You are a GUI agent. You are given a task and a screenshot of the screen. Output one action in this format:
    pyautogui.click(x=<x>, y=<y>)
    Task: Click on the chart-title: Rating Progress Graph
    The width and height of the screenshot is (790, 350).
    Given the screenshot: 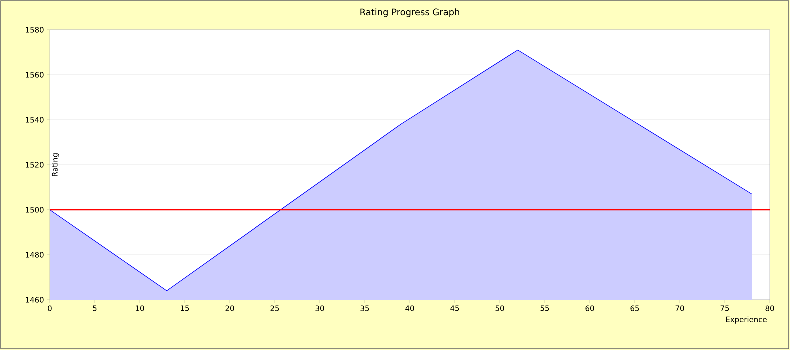 What is the action you would take?
    pyautogui.click(x=410, y=13)
    